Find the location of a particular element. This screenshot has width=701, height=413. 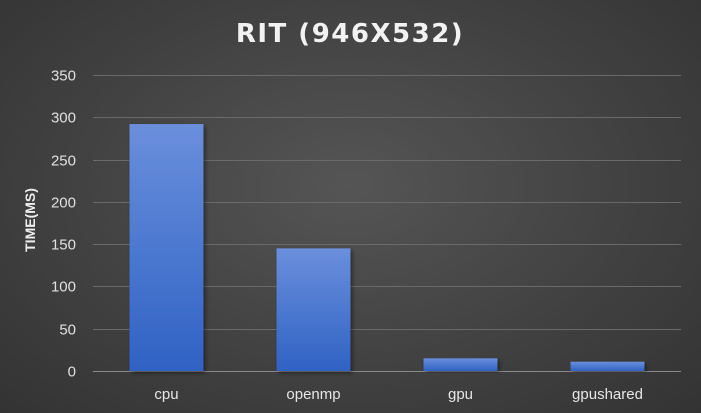

y-tick-label: 100 is located at coordinates (63, 287).